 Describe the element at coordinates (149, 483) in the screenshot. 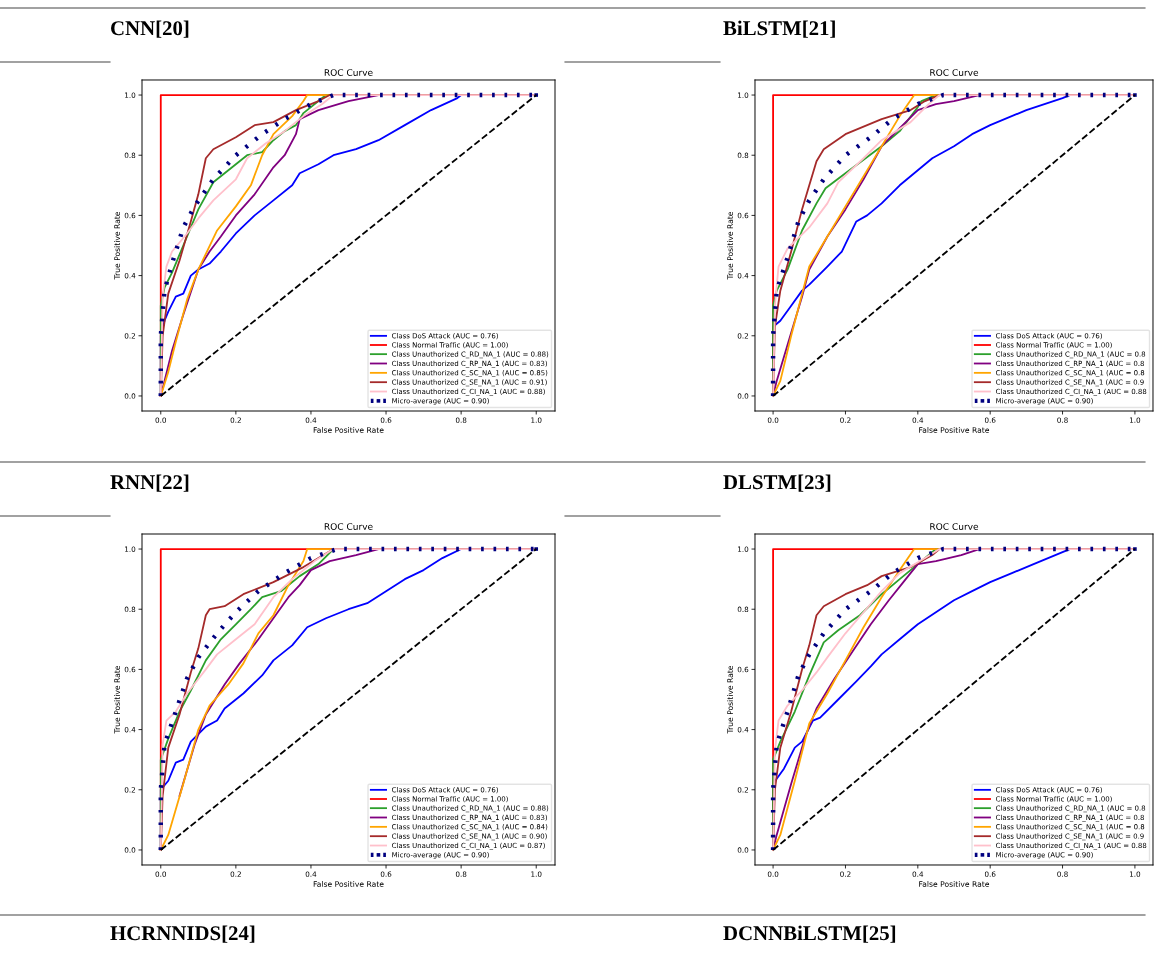

I see `text: RNN[22]` at that location.